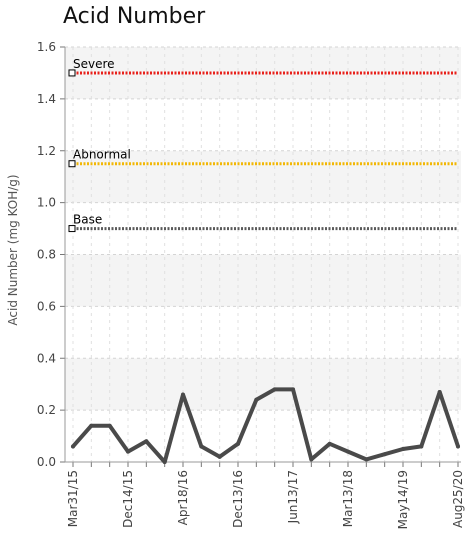  I want to click on x-tick-label: Dec13/16, so click(238, 499).